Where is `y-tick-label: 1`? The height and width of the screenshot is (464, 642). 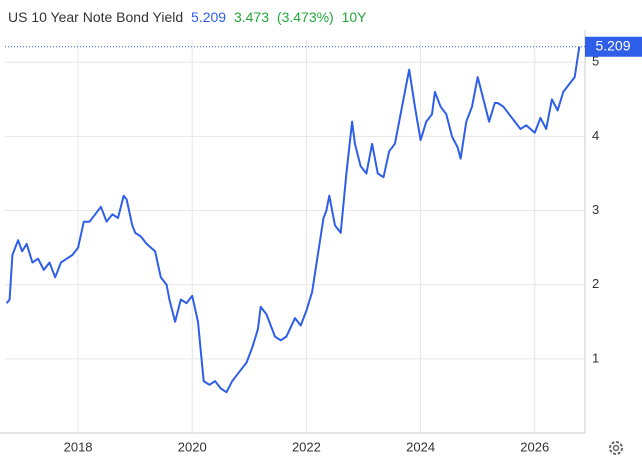
y-tick-label: 1 is located at coordinates (595, 357).